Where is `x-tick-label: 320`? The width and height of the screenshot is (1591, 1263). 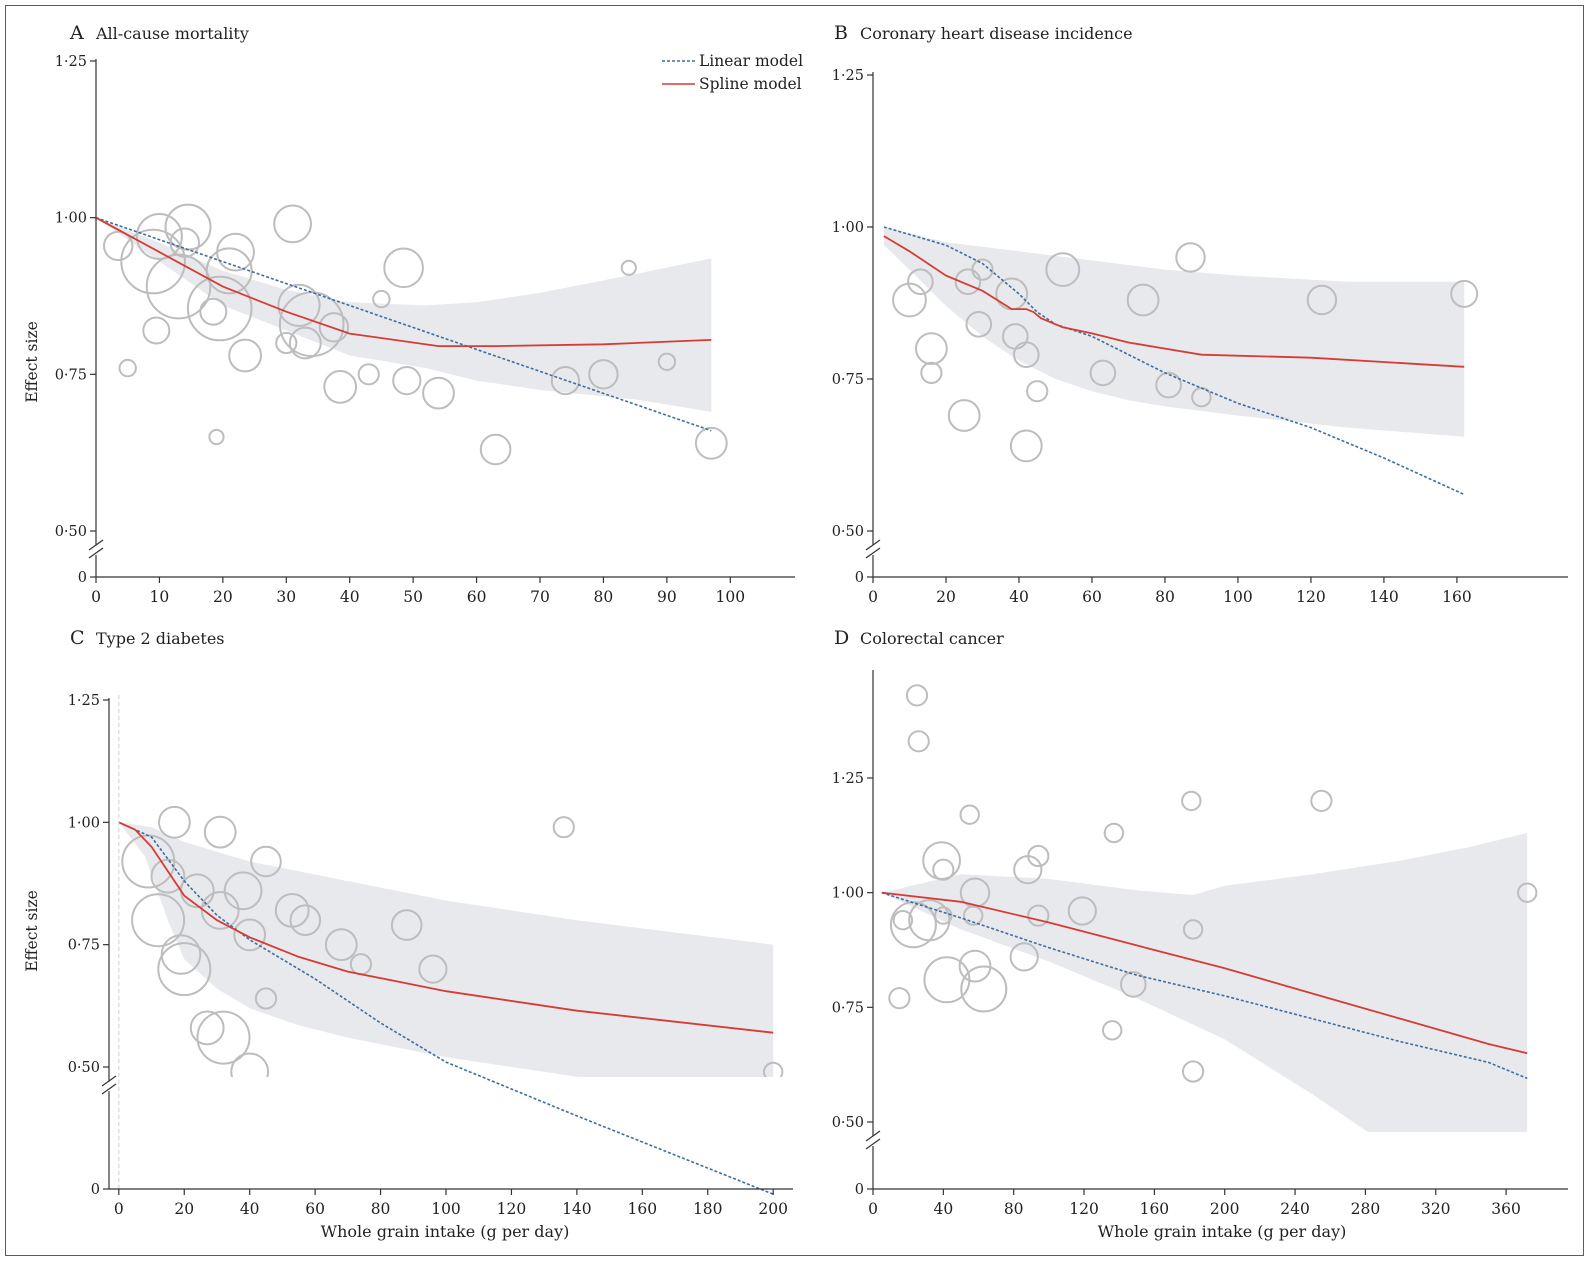
x-tick-label: 320 is located at coordinates (1436, 1209).